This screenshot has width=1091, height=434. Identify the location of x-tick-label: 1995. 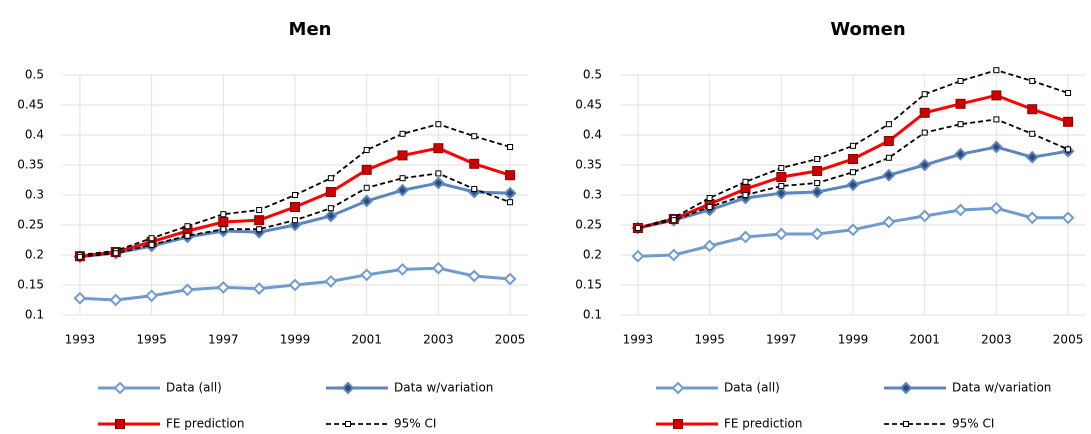
(709, 340).